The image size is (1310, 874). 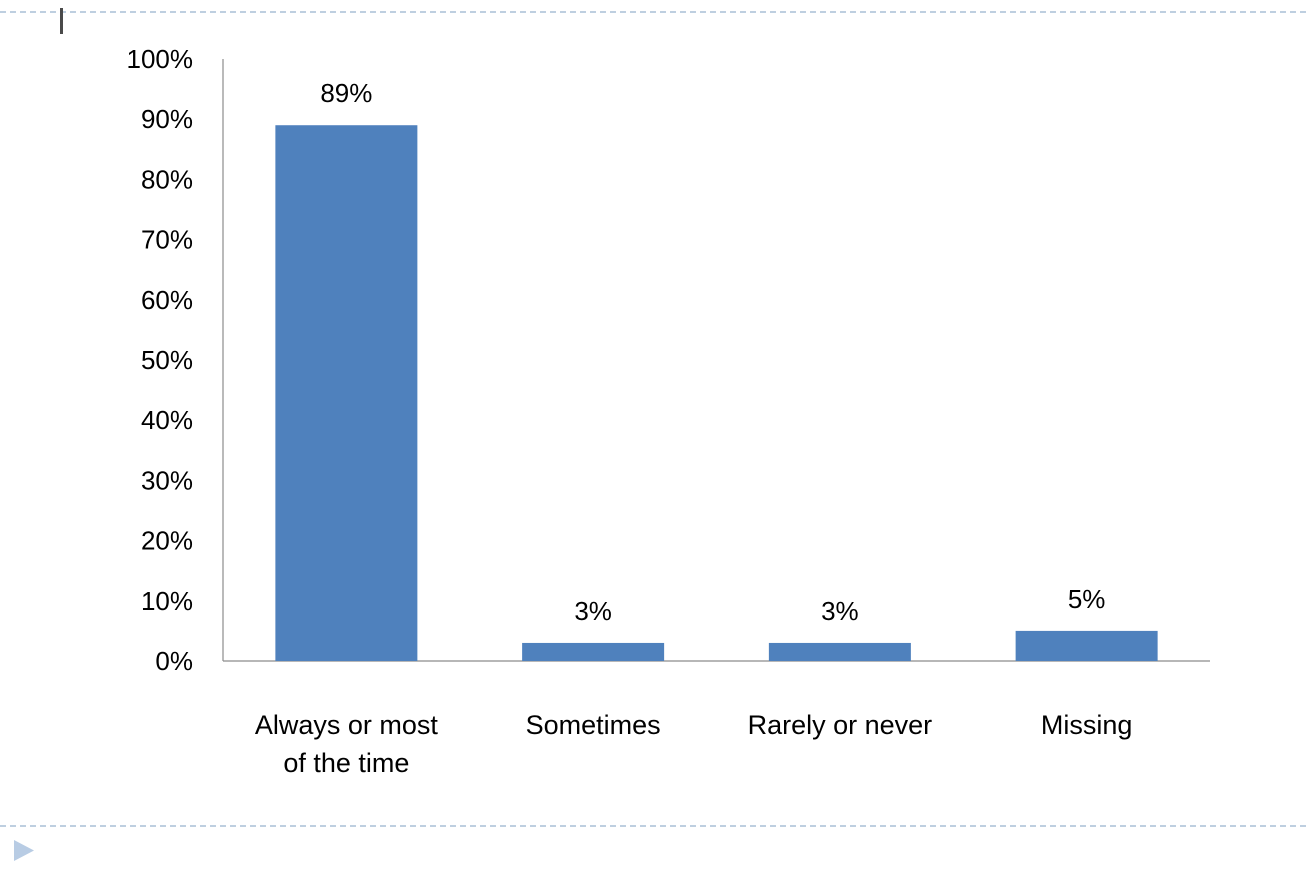 What do you see at coordinates (167, 480) in the screenshot?
I see `y-tick-label: 30%` at bounding box center [167, 480].